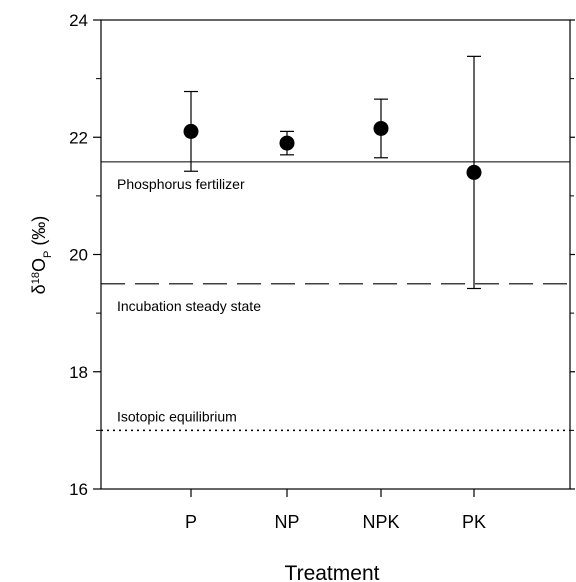 Image resolution: width=576 pixels, height=582 pixels. I want to click on x-axis-title: Treatment, so click(332, 572).